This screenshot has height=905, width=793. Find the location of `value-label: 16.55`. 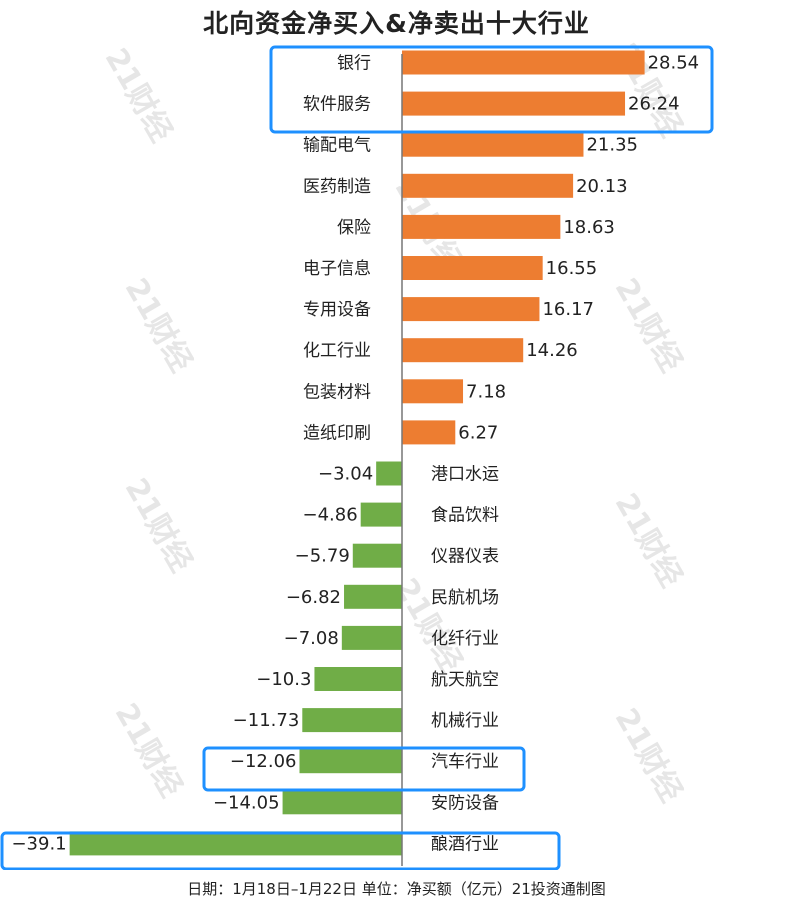

value-label: 16.55 is located at coordinates (572, 268).